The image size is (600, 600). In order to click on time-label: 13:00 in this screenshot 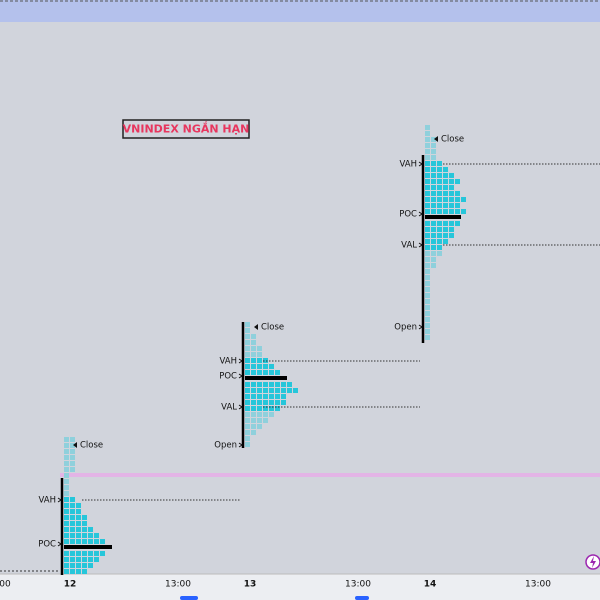, I will do `click(358, 585)`.